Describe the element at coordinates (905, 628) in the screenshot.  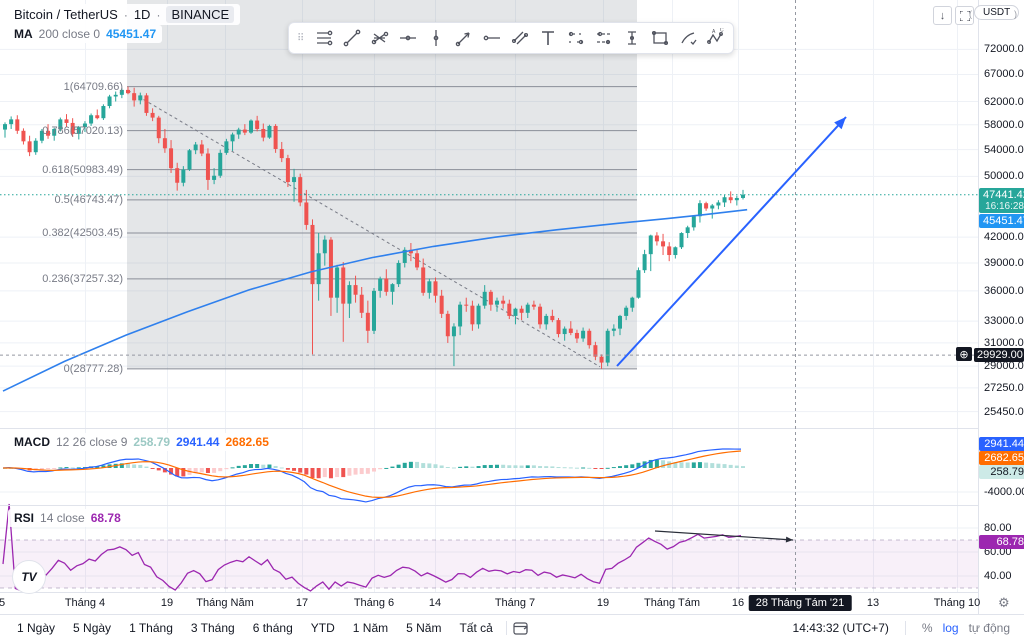
I see `toolbar-divider2` at that location.